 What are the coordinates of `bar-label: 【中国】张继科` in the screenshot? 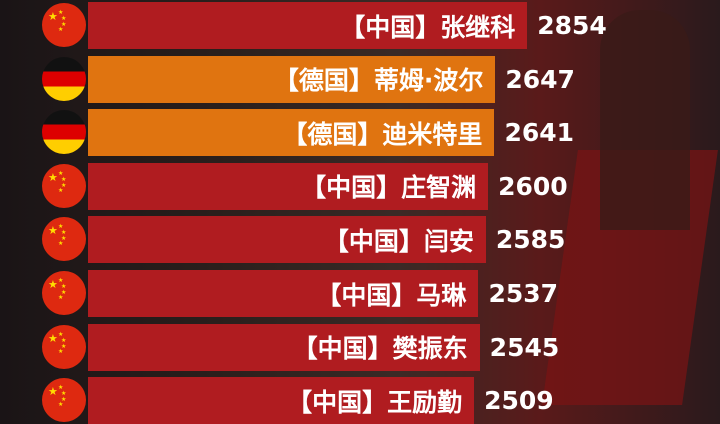 It's located at (428, 27).